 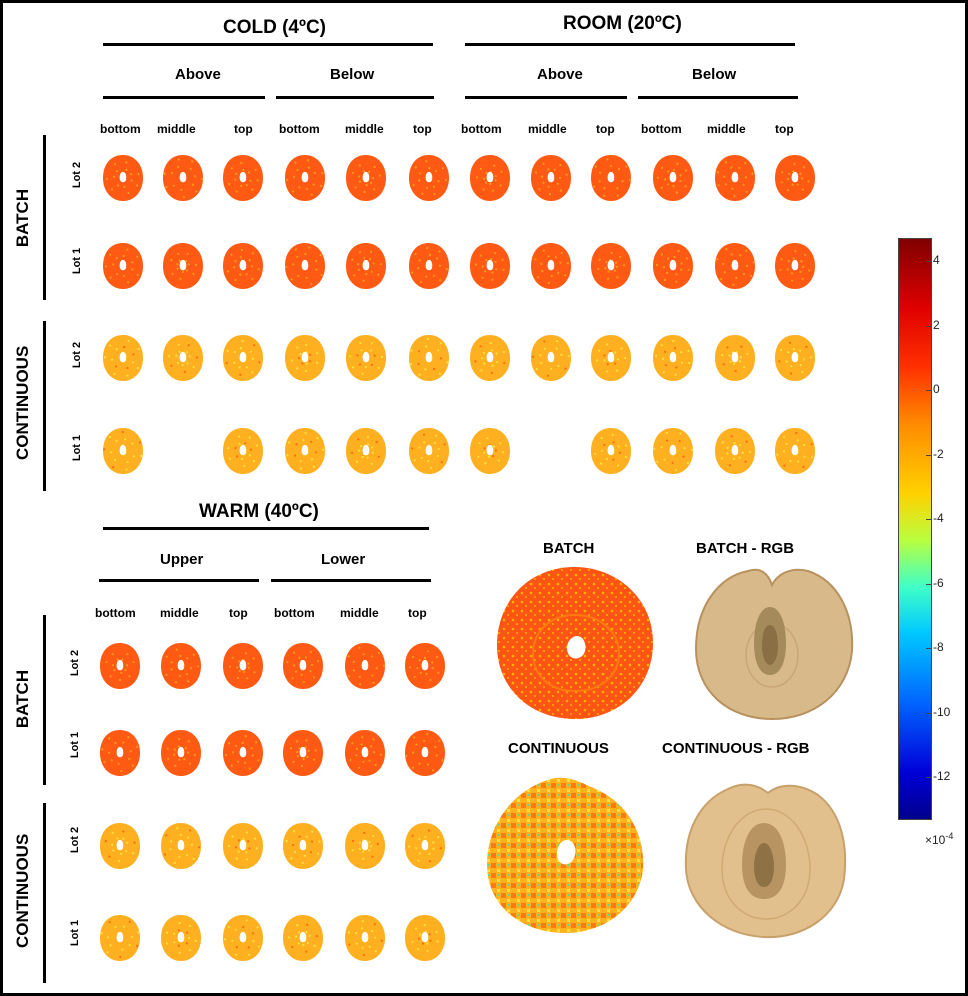 What do you see at coordinates (565, 855) in the screenshot?
I see `continuous-large-map` at bounding box center [565, 855].